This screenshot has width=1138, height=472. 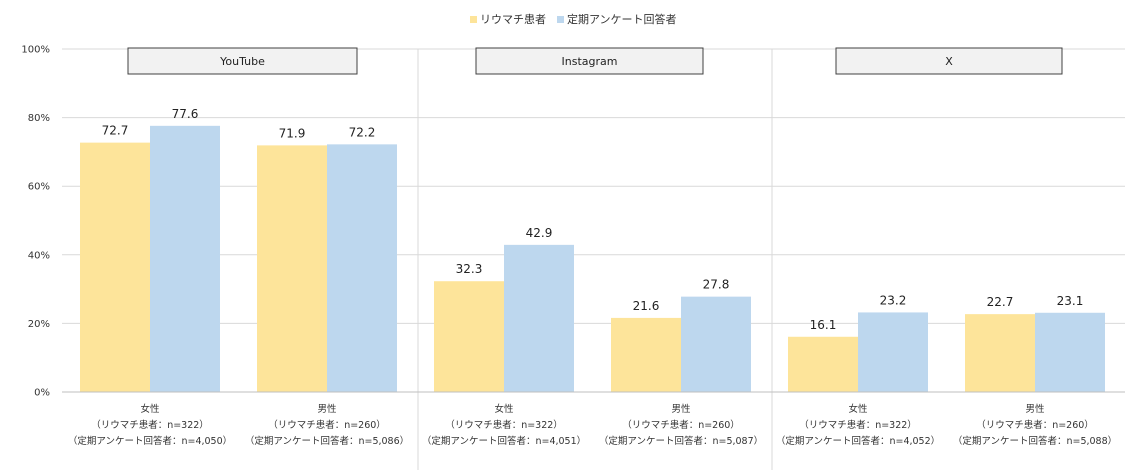 What do you see at coordinates (469, 269) in the screenshot?
I see `data-label: 32.3` at bounding box center [469, 269].